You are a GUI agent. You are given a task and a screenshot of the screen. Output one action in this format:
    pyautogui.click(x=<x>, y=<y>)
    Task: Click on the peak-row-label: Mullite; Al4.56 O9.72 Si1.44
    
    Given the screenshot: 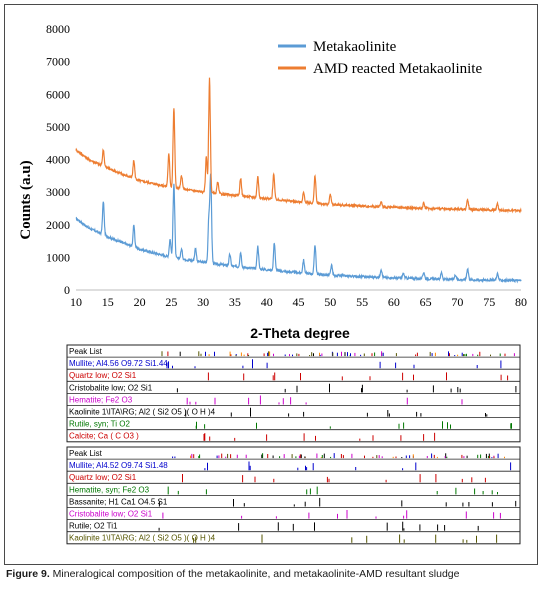 What is the action you would take?
    pyautogui.click(x=118, y=363)
    